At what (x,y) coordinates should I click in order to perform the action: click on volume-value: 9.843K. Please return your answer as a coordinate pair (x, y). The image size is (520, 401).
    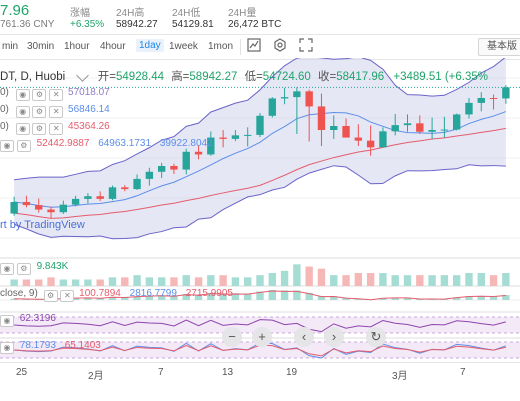
    Looking at the image, I should click on (53, 266).